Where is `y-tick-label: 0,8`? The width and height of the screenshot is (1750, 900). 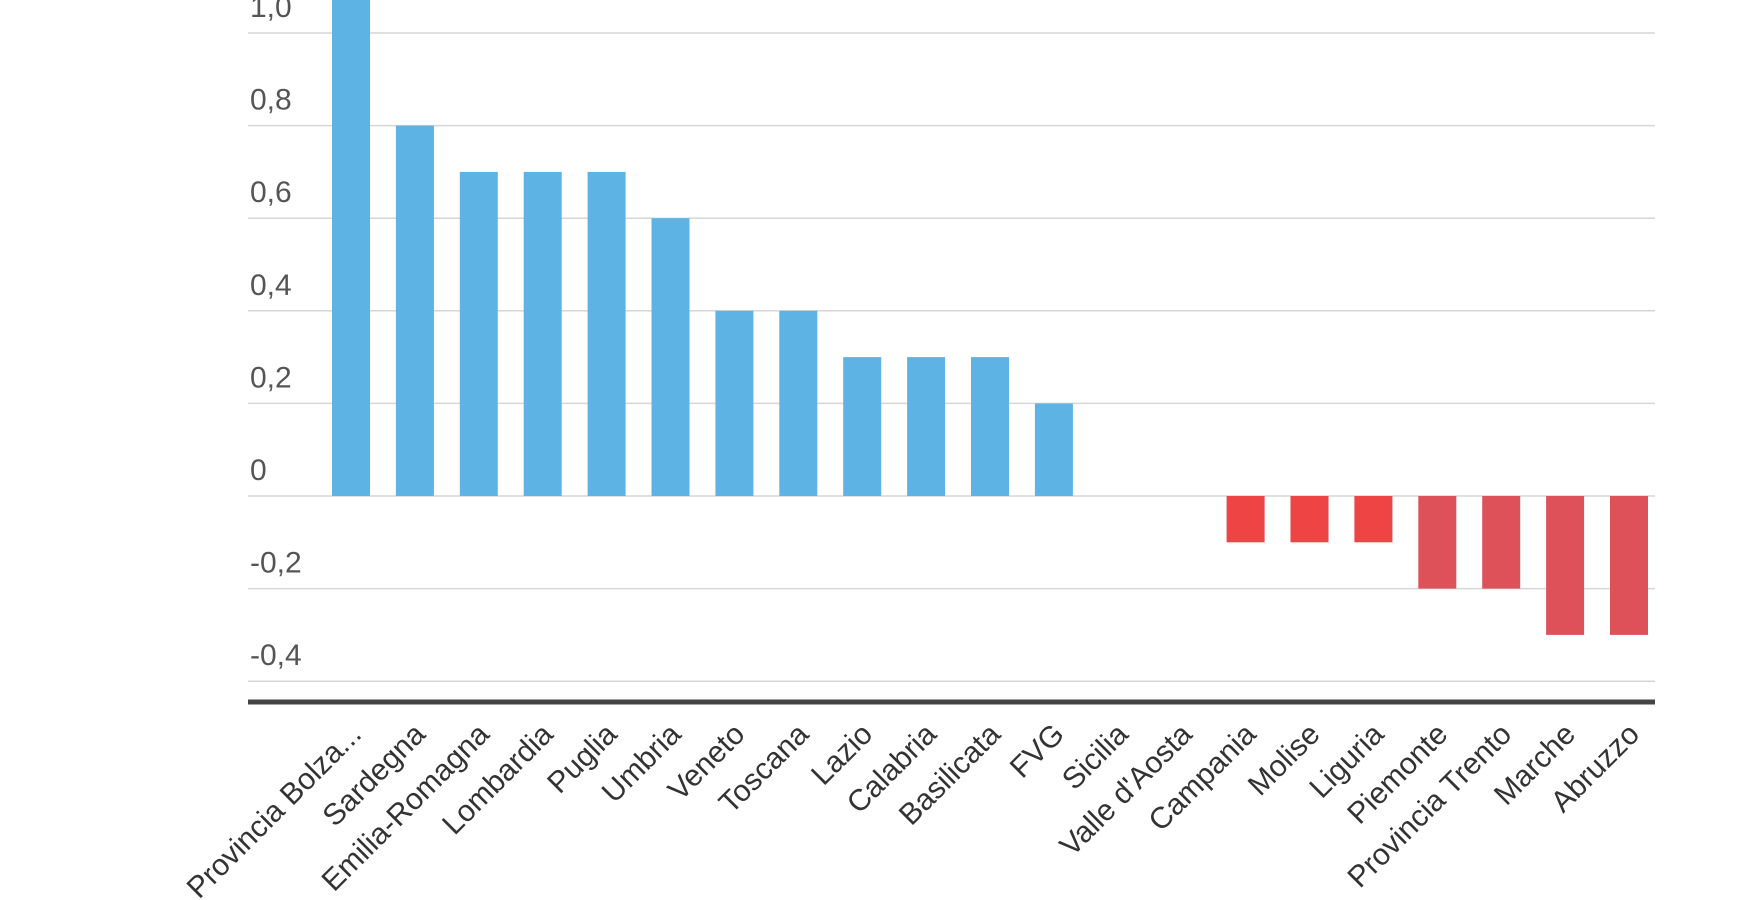
y-tick-label: 0,8 is located at coordinates (271, 100).